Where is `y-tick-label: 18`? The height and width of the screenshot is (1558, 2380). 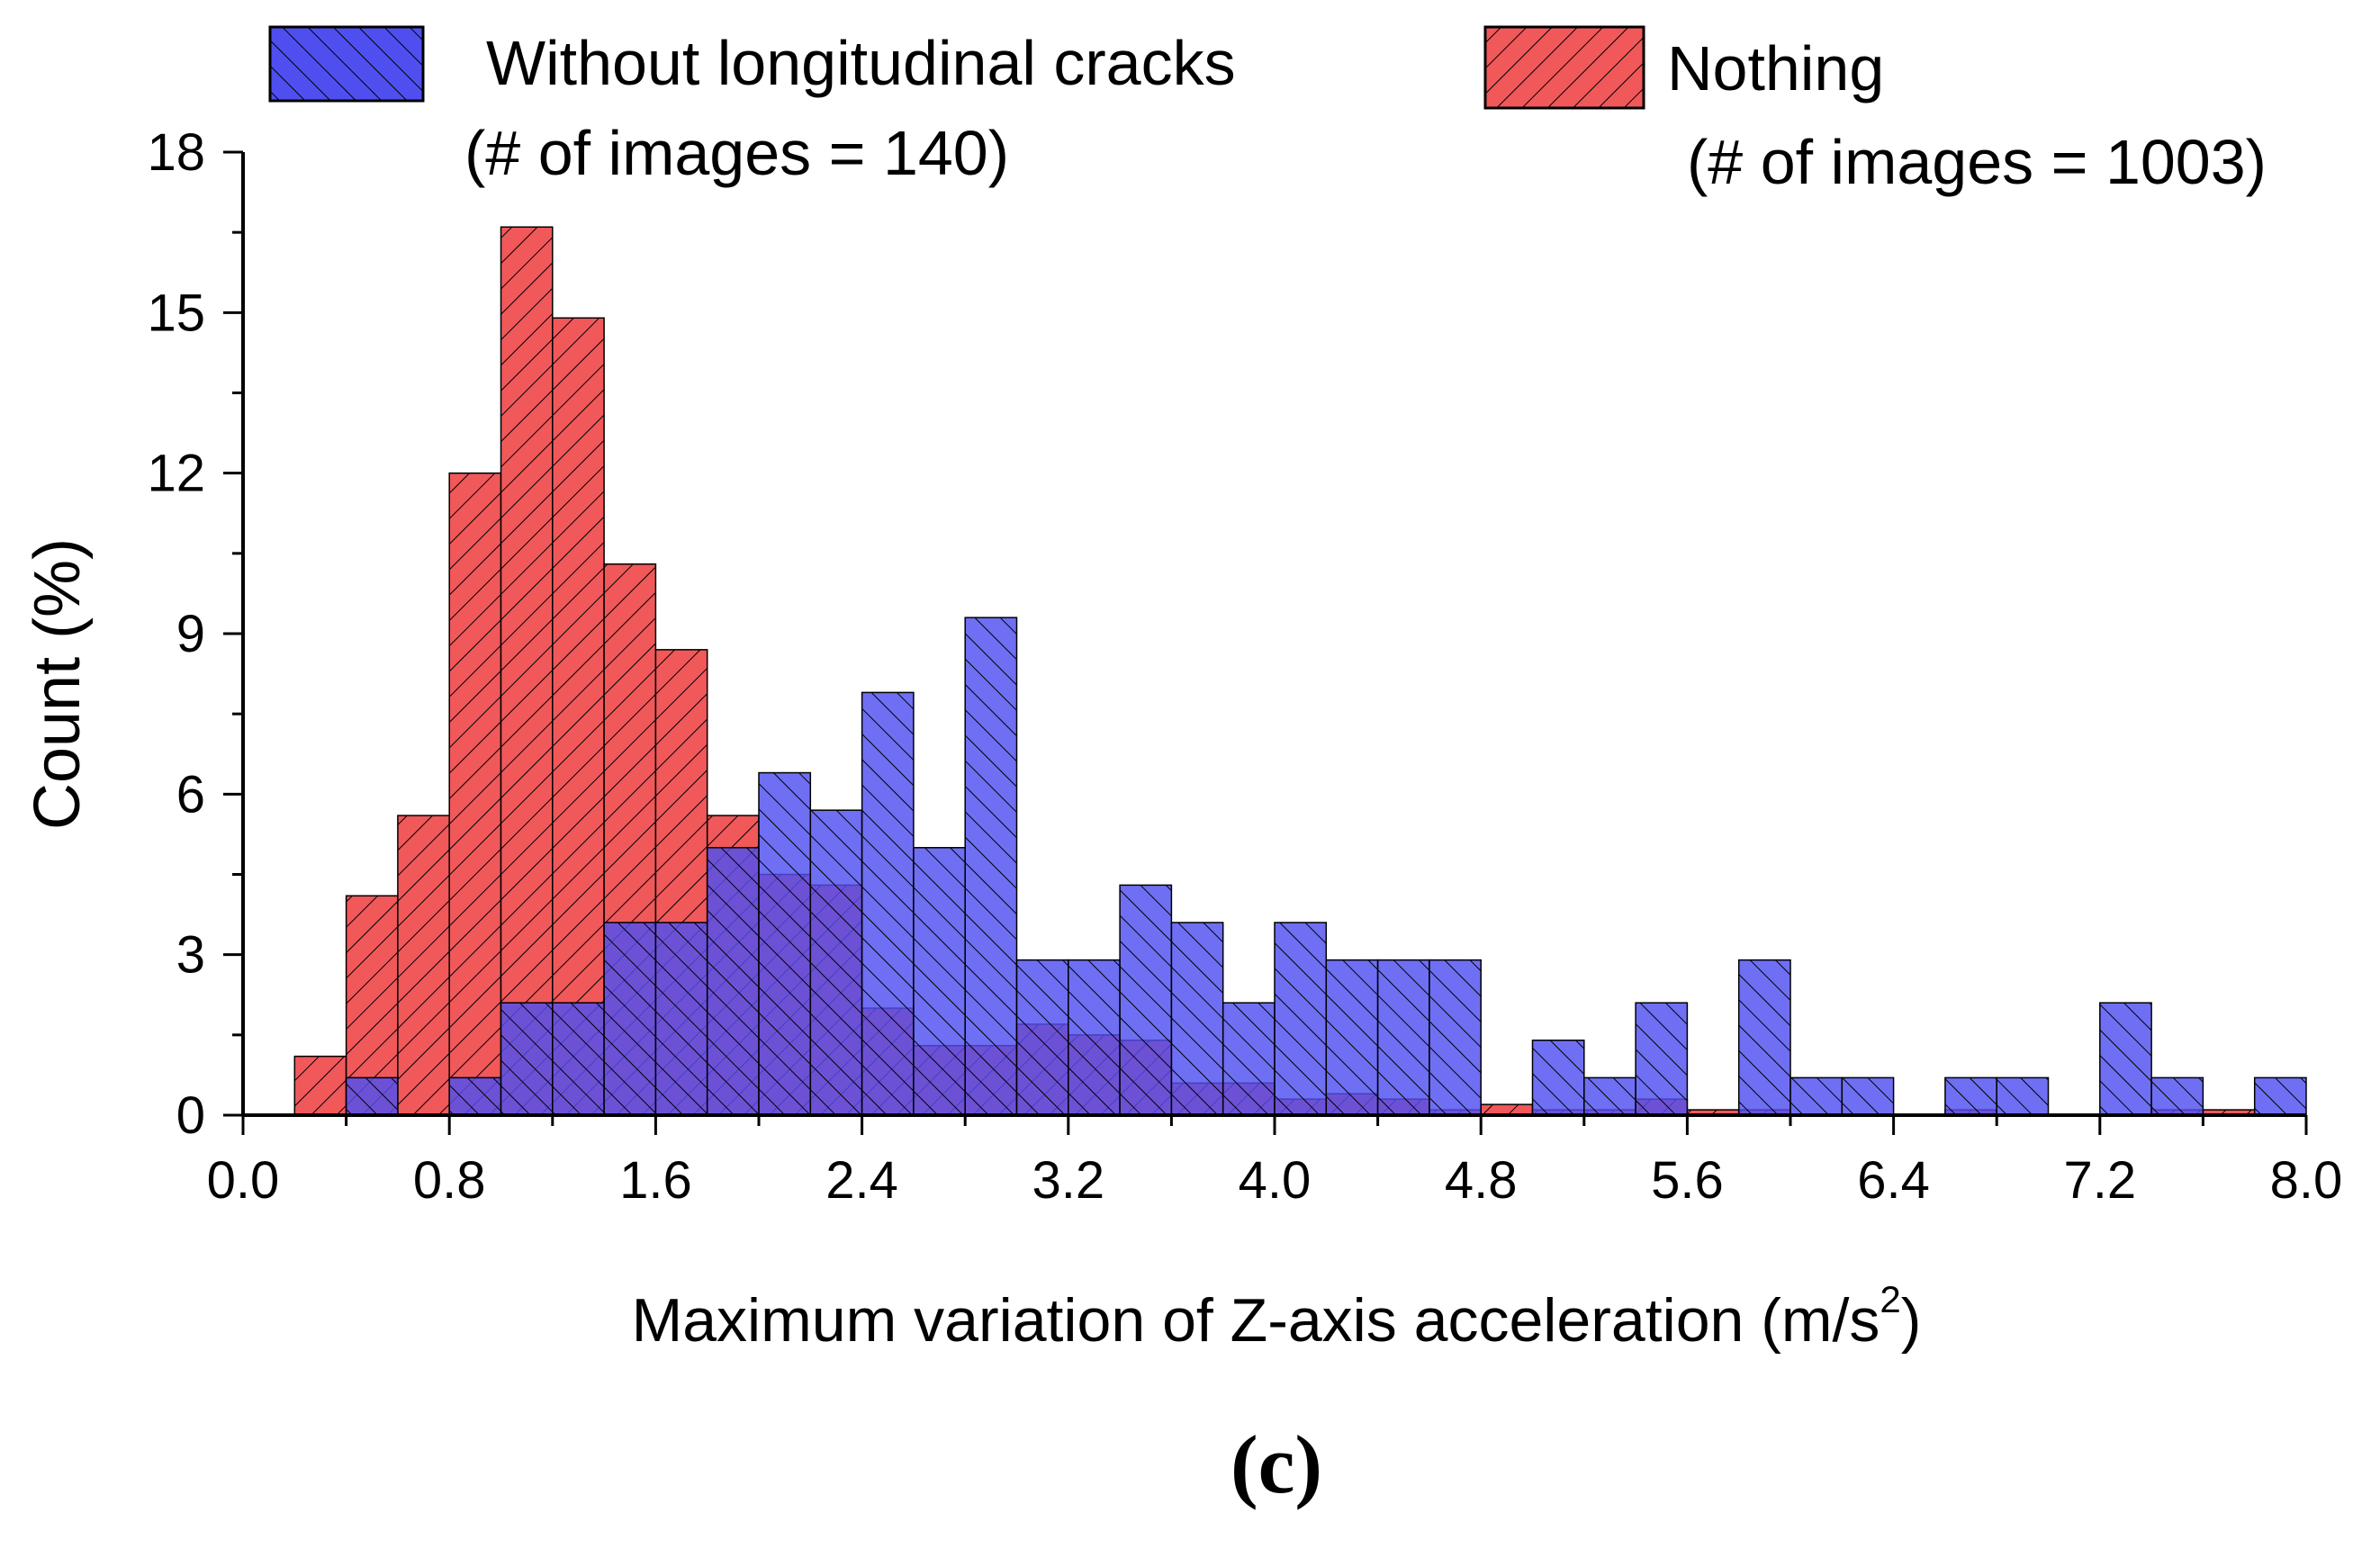 y-tick-label: 18 is located at coordinates (176, 152).